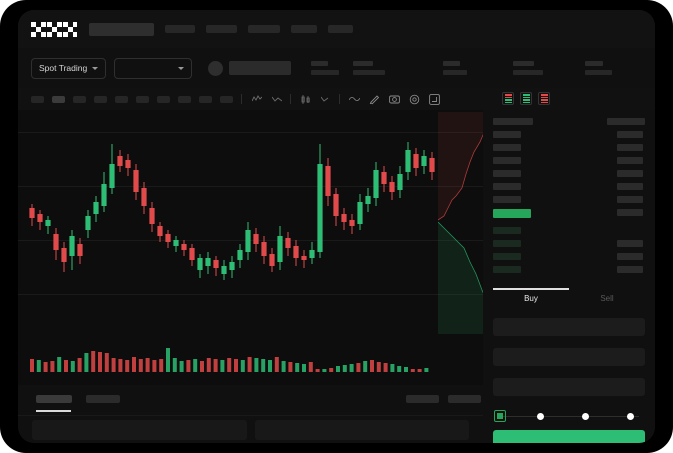  What do you see at coordinates (512, 213) in the screenshot?
I see `orderbook-spread-row` at bounding box center [512, 213].